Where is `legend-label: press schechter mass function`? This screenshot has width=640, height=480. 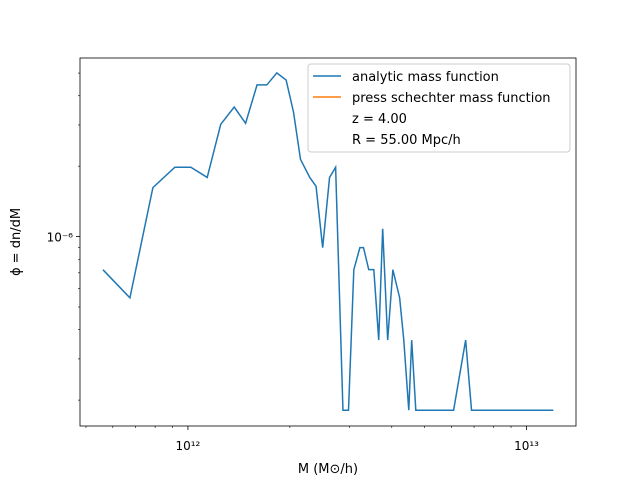 legend-label: press schechter mass function is located at coordinates (451, 98).